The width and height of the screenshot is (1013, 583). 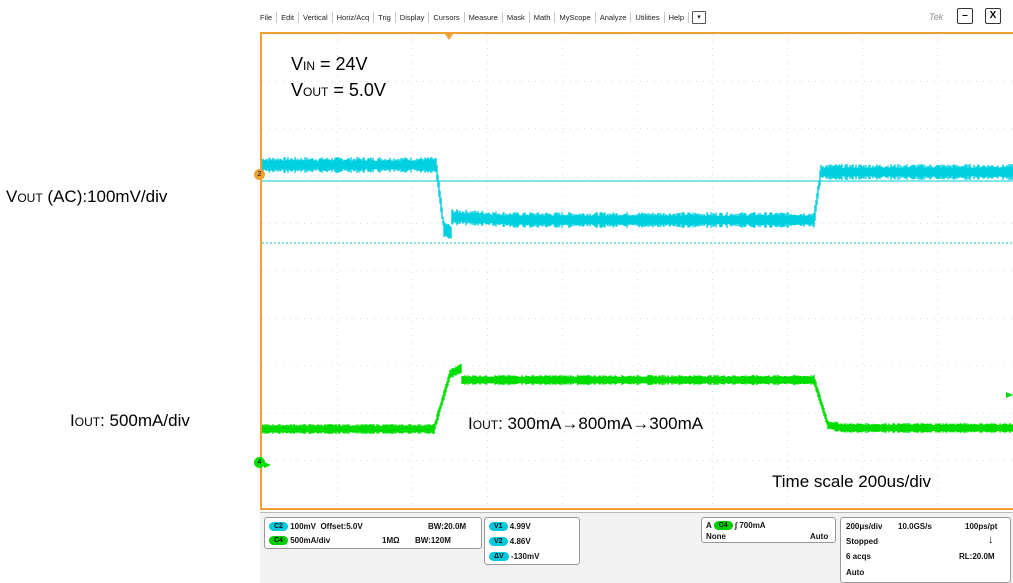 I want to click on ch4-badge: C4, so click(x=278, y=541).